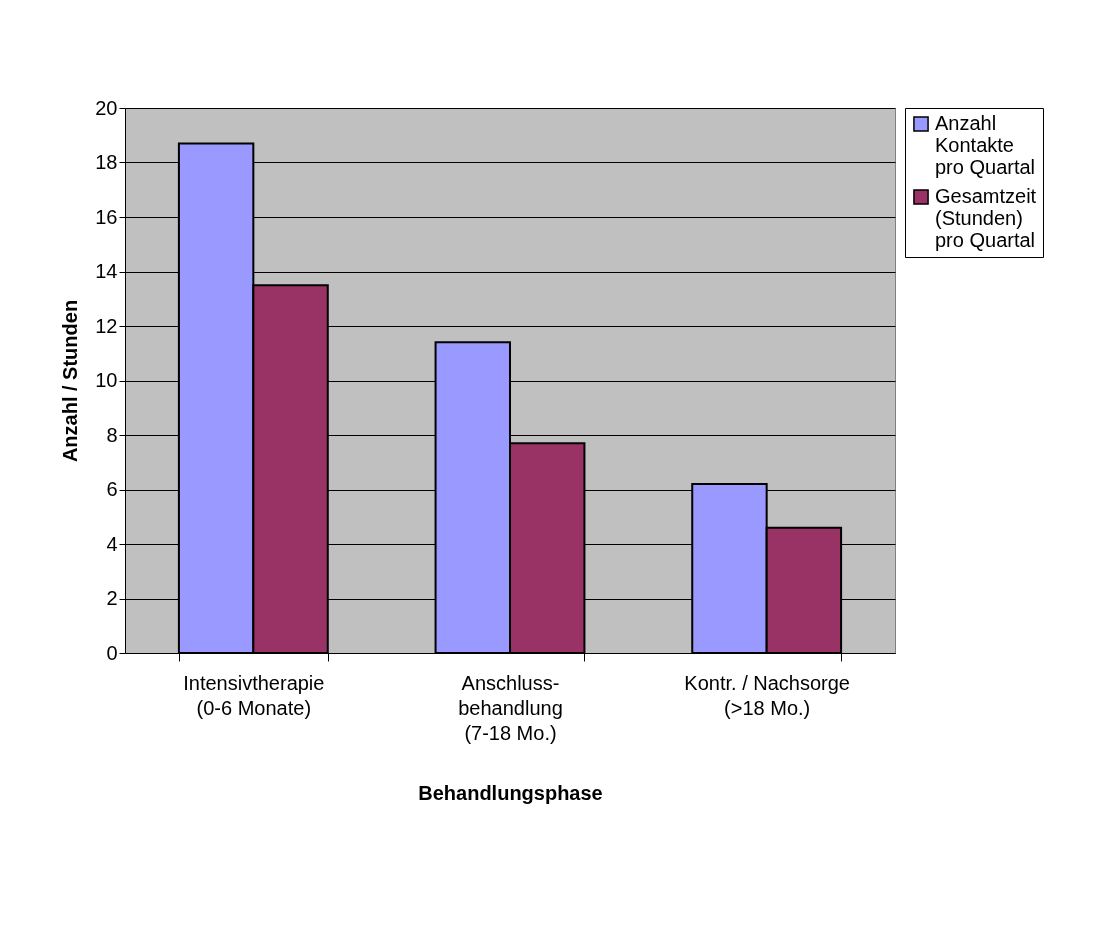  Describe the element at coordinates (254, 695) in the screenshot. I see `x-tick-label: Intensivtherapie (0-6 Monate)` at that location.